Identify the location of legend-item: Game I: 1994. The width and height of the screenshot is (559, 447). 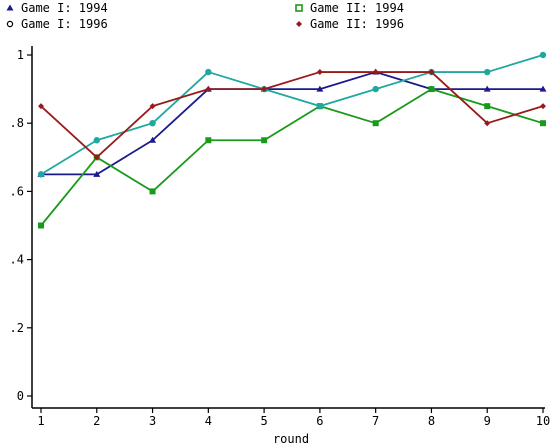
(57, 8).